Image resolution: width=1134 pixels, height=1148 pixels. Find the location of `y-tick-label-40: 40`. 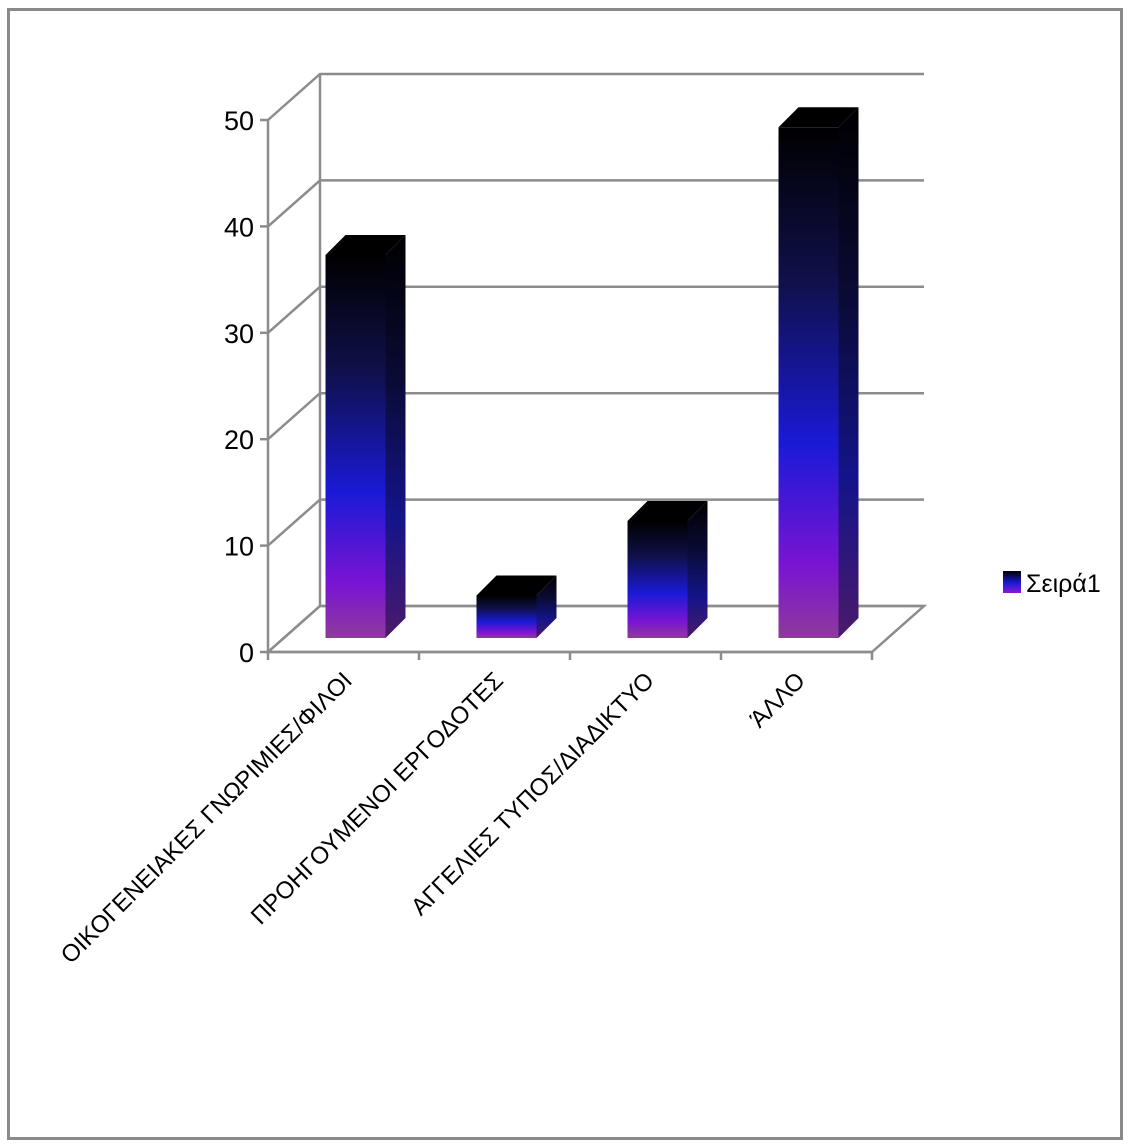

y-tick-label-40: 40 is located at coordinates (239, 227).